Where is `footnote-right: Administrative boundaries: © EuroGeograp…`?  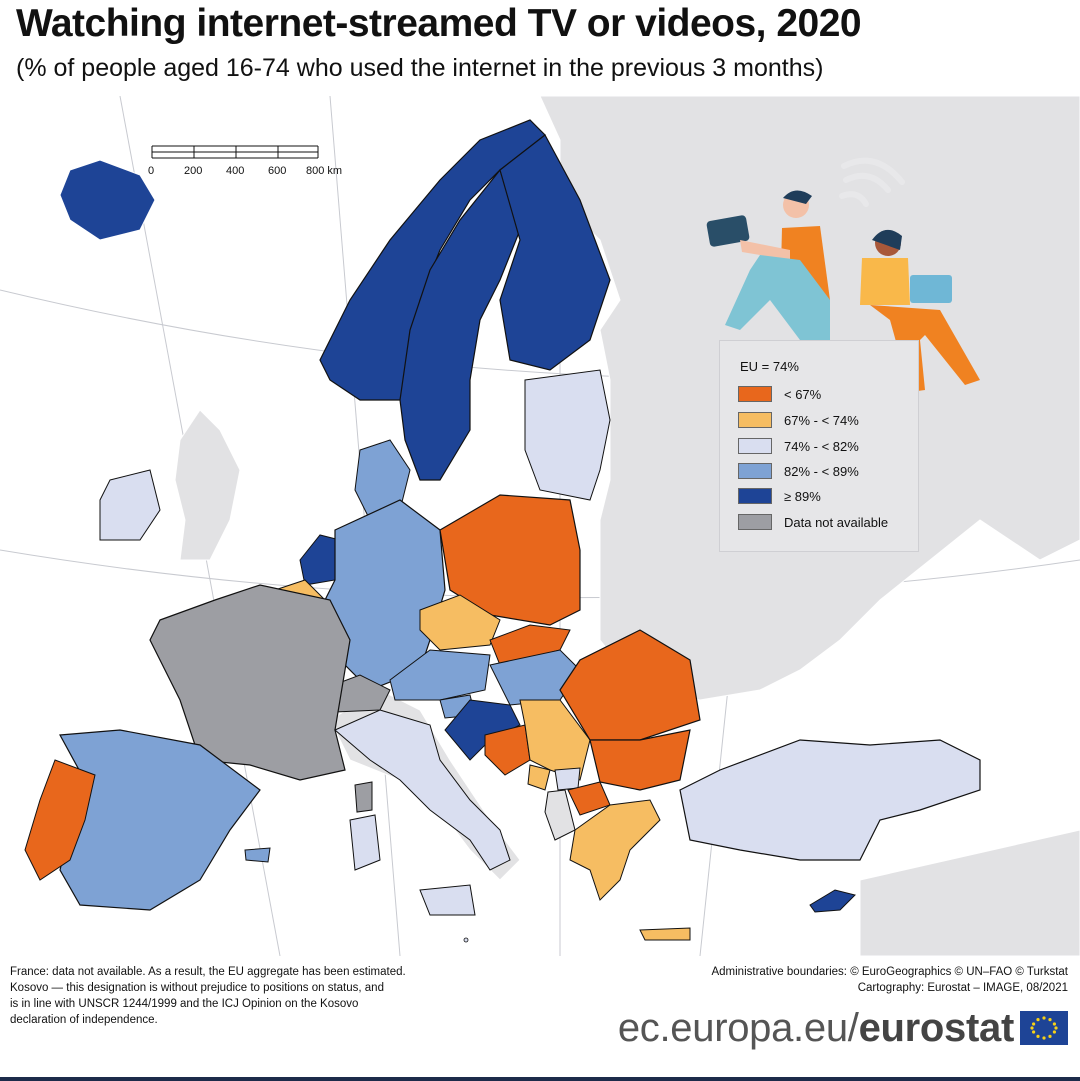
footnote-right: Administrative boundaries: © EuroGeograp… is located at coordinates (889, 980).